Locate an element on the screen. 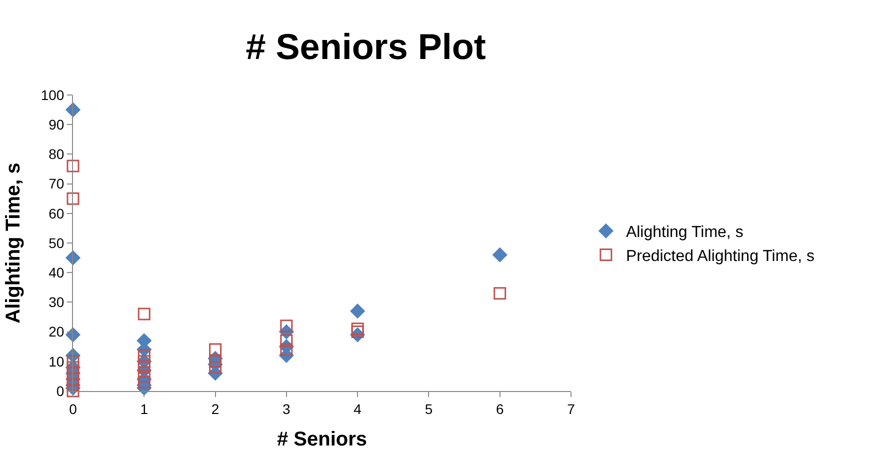 The height and width of the screenshot is (466, 871). x-tick-label: 6 is located at coordinates (500, 408).